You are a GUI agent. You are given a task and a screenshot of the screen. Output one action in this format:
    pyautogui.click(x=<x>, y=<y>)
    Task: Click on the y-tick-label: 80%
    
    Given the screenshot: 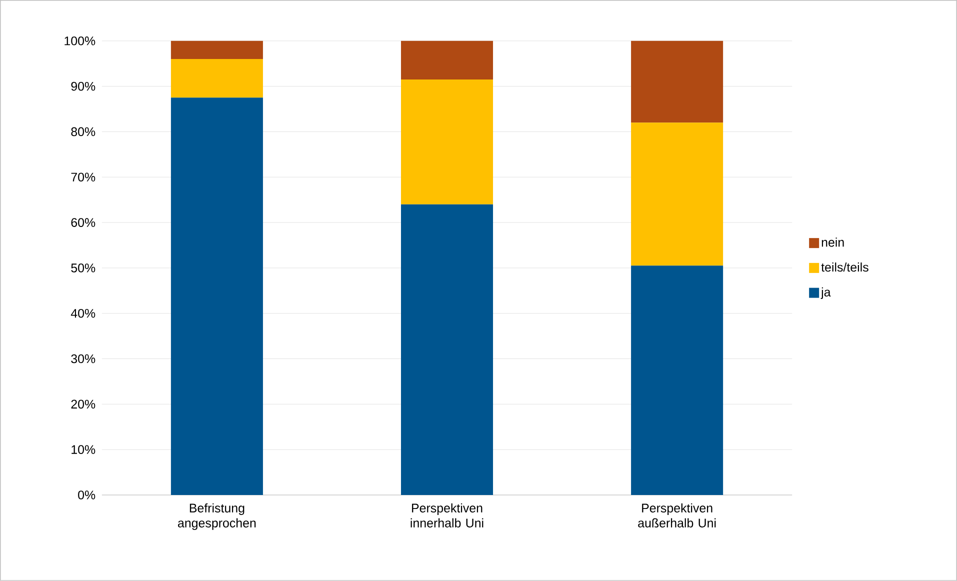 What is the action you would take?
    pyautogui.click(x=83, y=131)
    